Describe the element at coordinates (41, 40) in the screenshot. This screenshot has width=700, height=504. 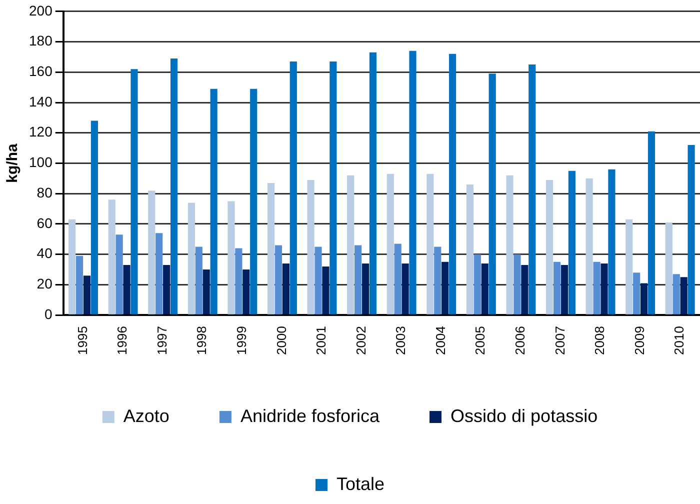
I see `y-tick-label: 180` at that location.